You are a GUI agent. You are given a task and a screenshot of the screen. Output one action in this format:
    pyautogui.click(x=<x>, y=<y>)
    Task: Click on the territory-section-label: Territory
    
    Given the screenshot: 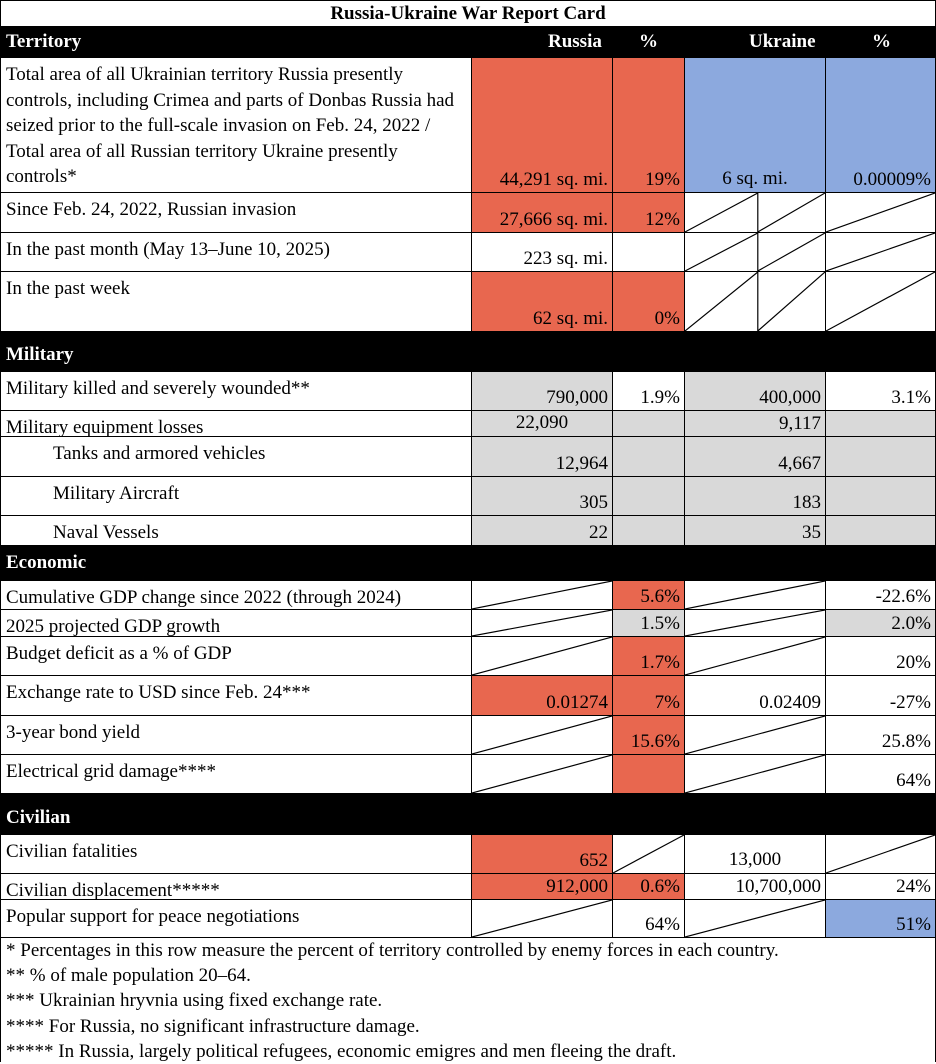 What is the action you would take?
    pyautogui.click(x=44, y=41)
    